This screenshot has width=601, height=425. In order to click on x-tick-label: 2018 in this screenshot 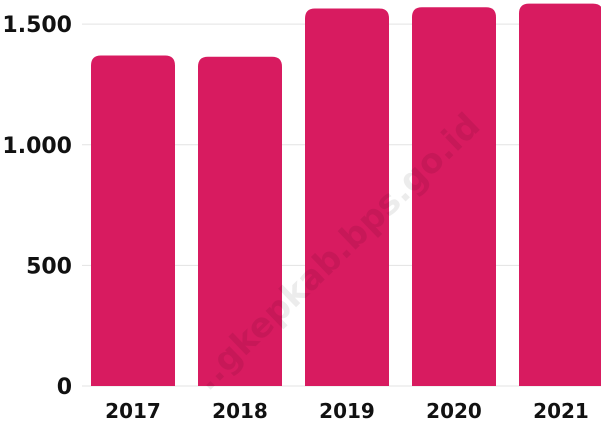, I will do `click(240, 411)`.